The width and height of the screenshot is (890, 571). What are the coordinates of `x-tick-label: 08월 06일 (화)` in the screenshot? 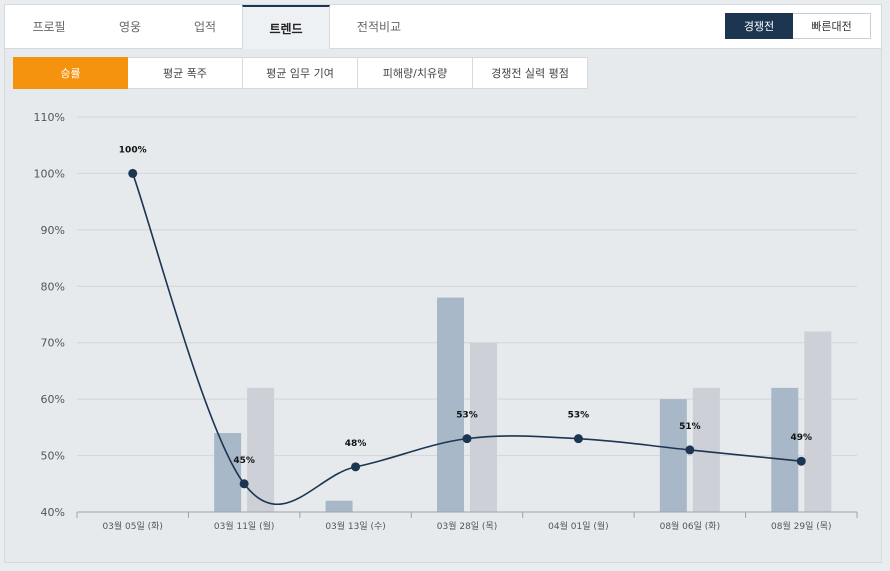 It's located at (690, 526).